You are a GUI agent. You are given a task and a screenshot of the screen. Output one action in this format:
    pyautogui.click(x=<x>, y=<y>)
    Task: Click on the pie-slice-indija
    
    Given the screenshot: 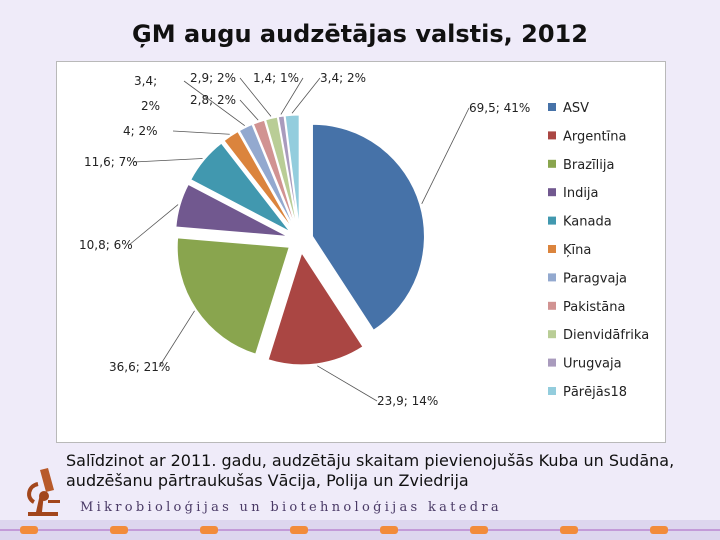 What is the action you would take?
    pyautogui.click(x=231, y=210)
    